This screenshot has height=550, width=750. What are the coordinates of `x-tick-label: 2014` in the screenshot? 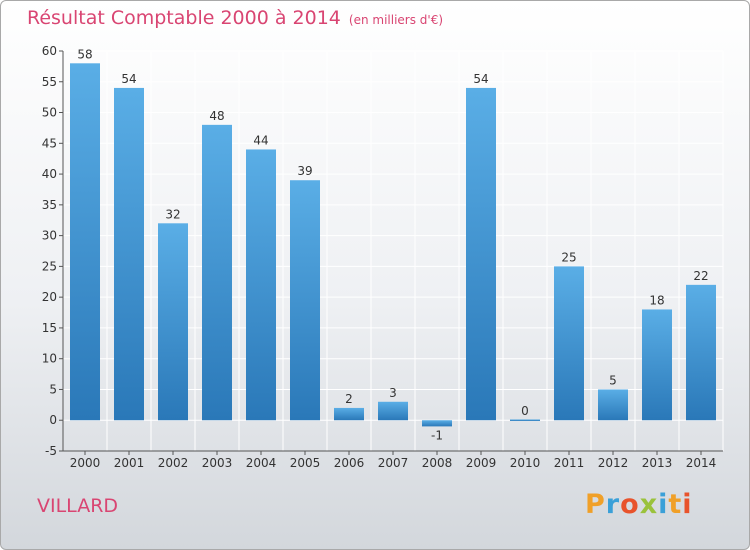 It's located at (701, 463).